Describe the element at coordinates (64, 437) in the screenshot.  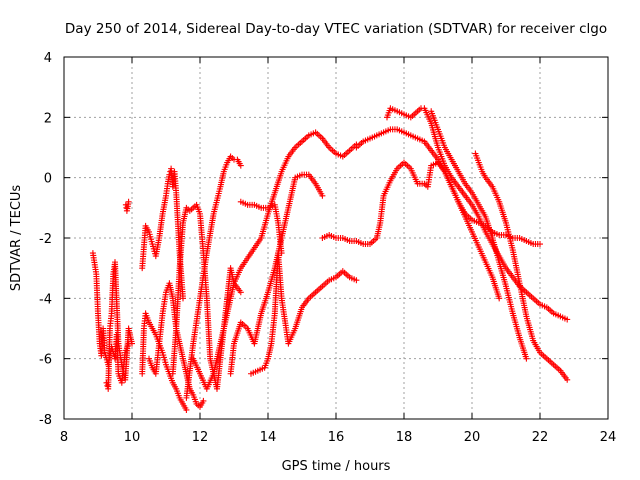
I see `x-tick-label: 8` at that location.